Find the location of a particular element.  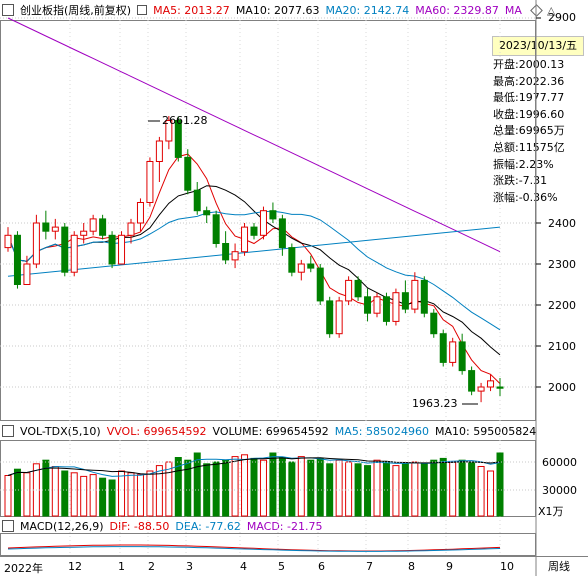

ma10-label: MA10: 2077.63 is located at coordinates (277, 10).